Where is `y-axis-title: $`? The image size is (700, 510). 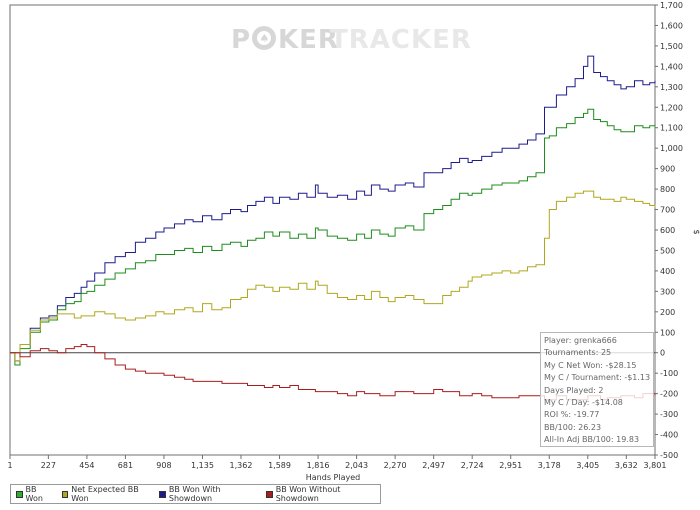
y-axis-title: $ is located at coordinates (696, 231).